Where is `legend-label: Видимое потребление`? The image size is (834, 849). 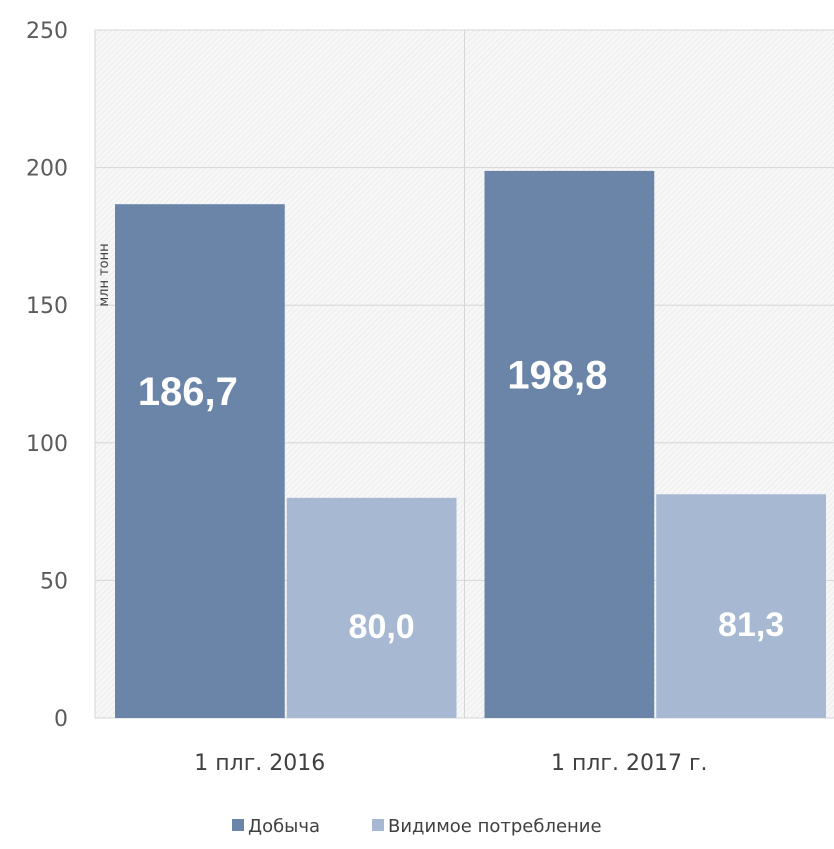
legend-label: Видимое потребление is located at coordinates (495, 826).